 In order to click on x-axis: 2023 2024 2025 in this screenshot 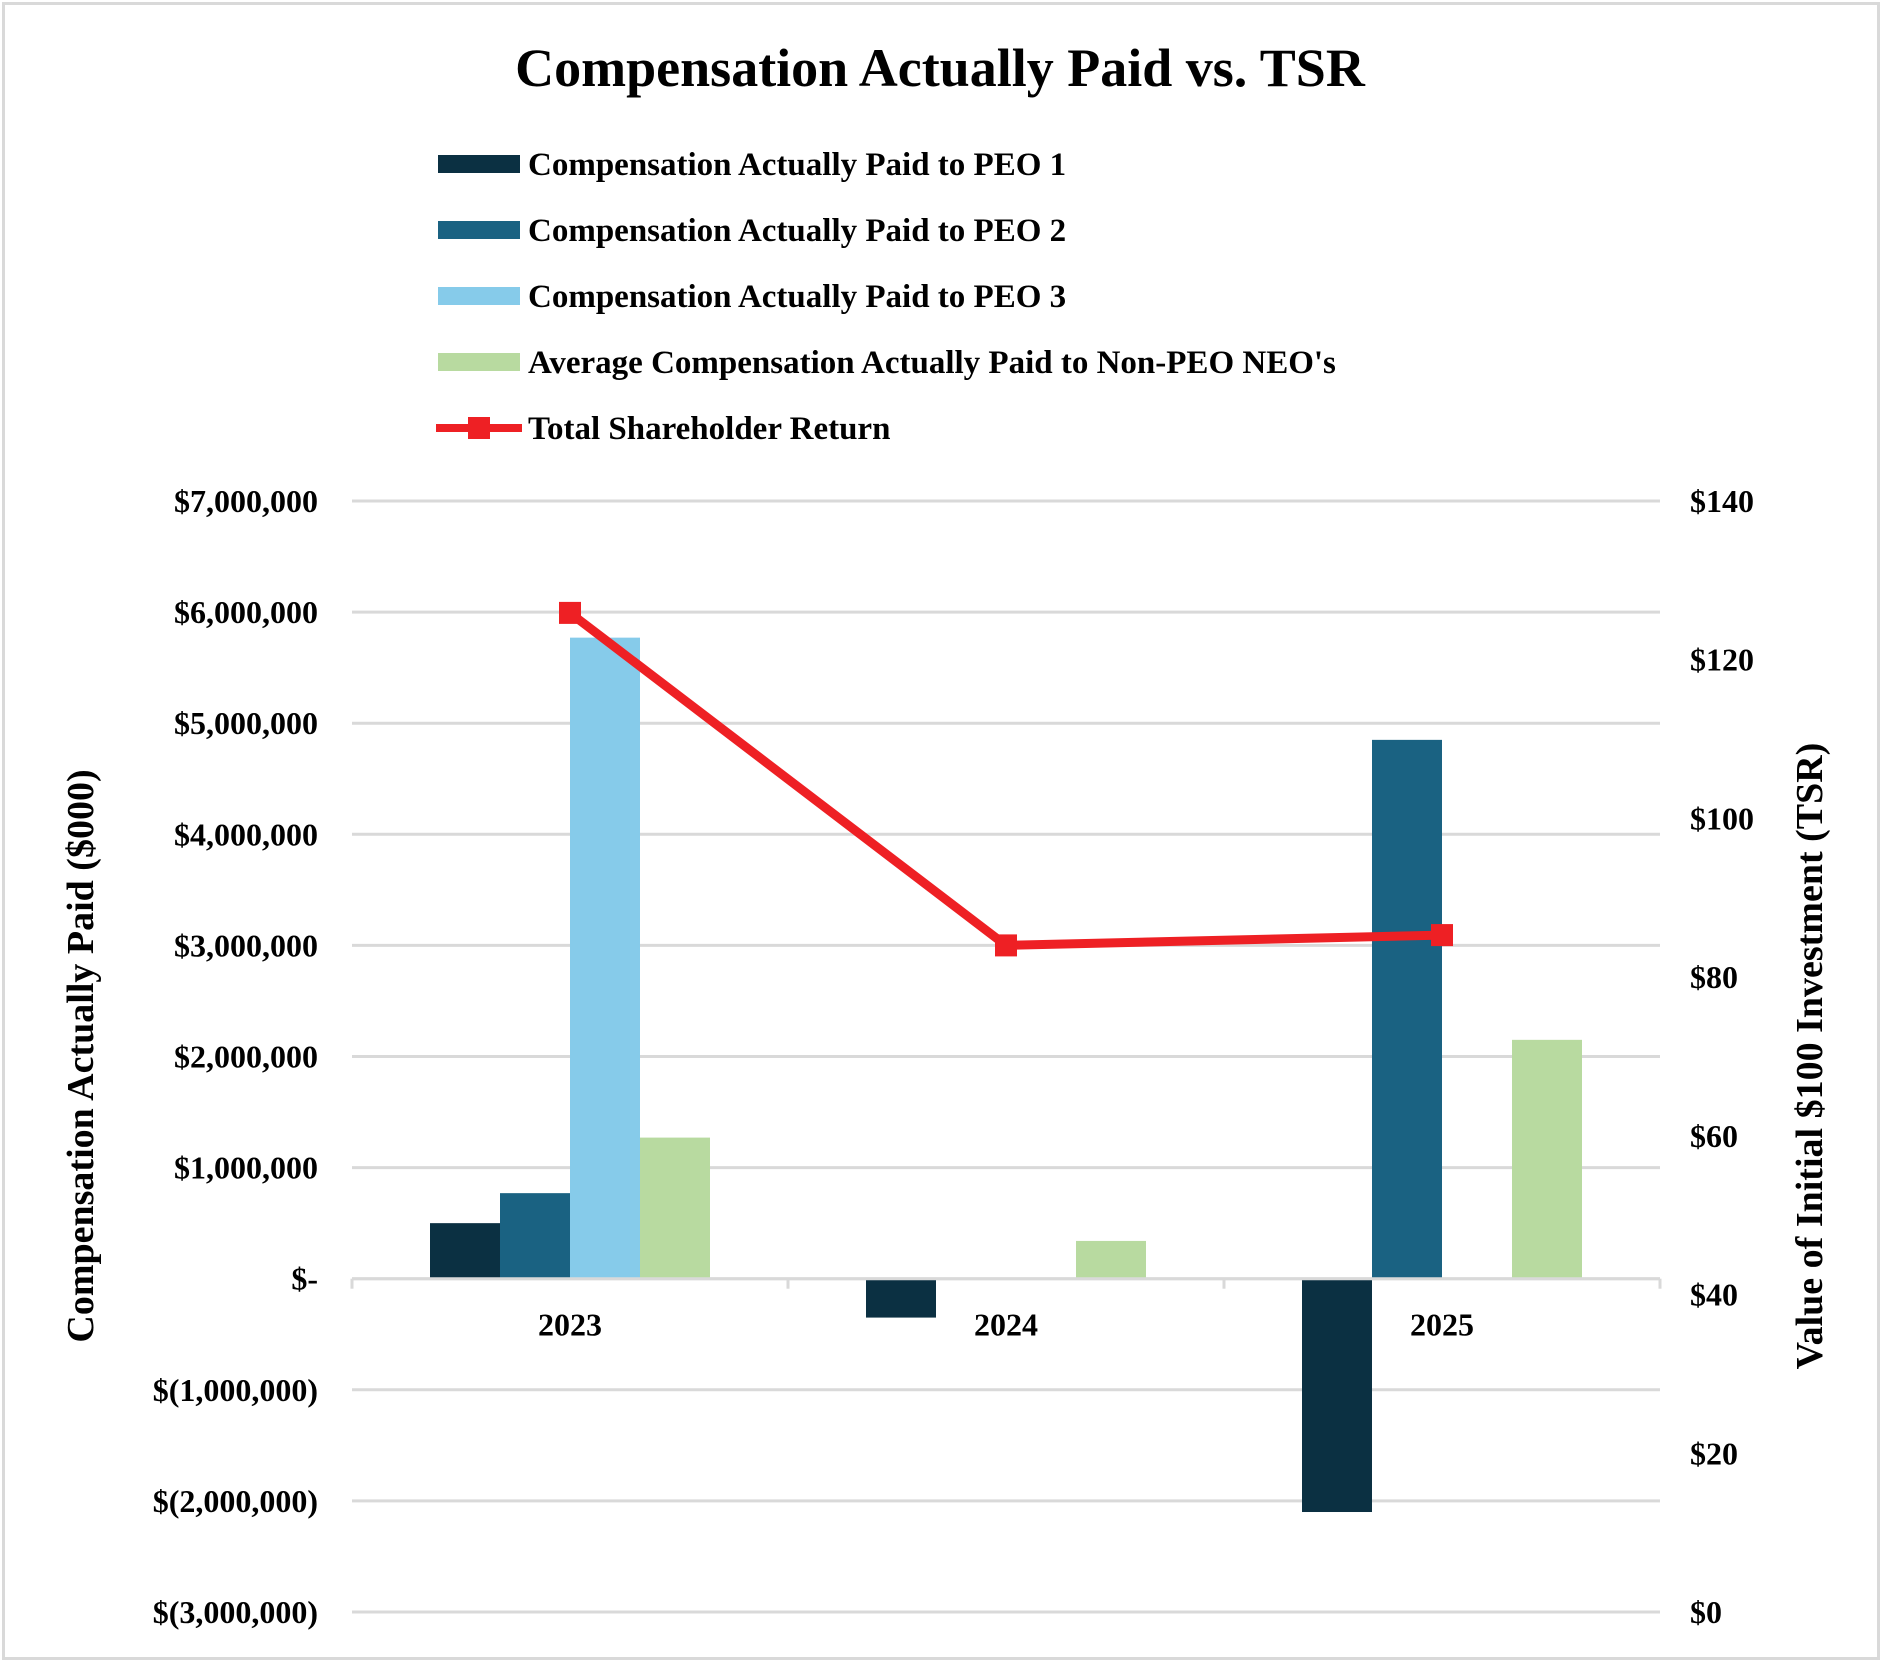, I will do `click(1006, 1310)`.